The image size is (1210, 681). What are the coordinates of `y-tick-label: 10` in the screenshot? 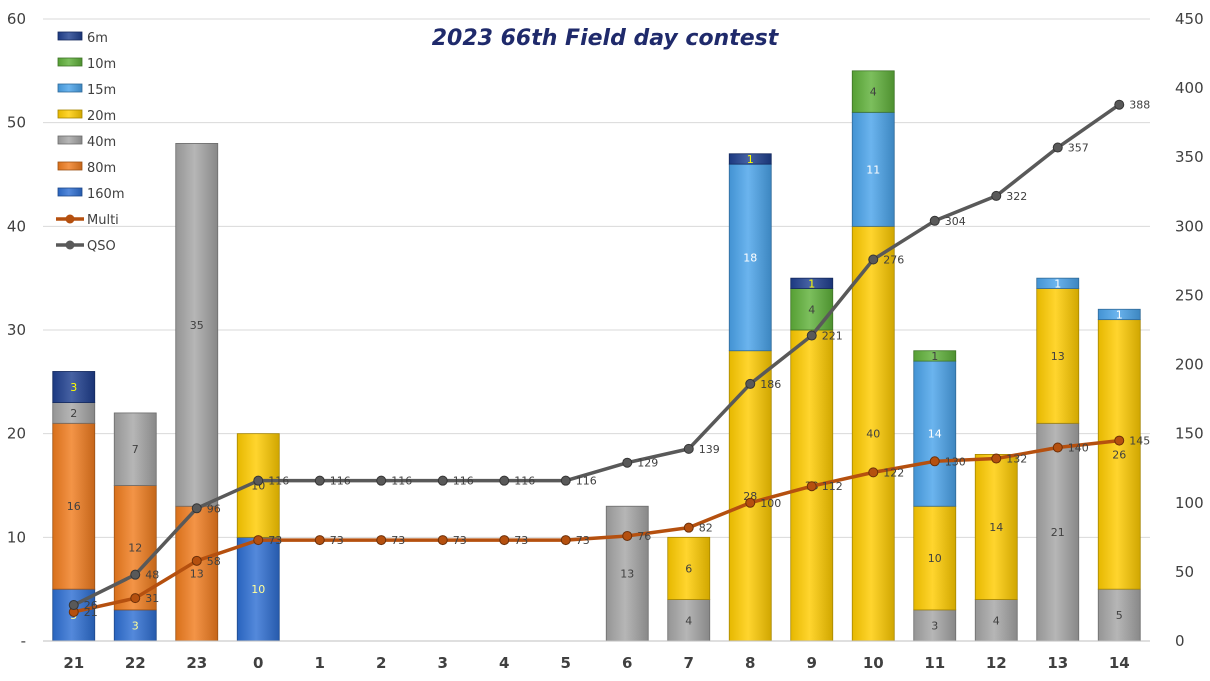 It's located at (16, 537).